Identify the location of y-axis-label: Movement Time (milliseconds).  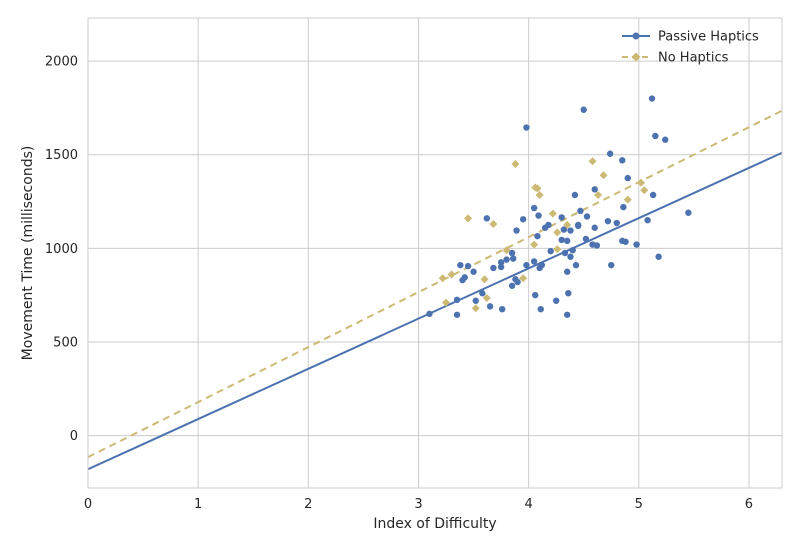
(28, 253).